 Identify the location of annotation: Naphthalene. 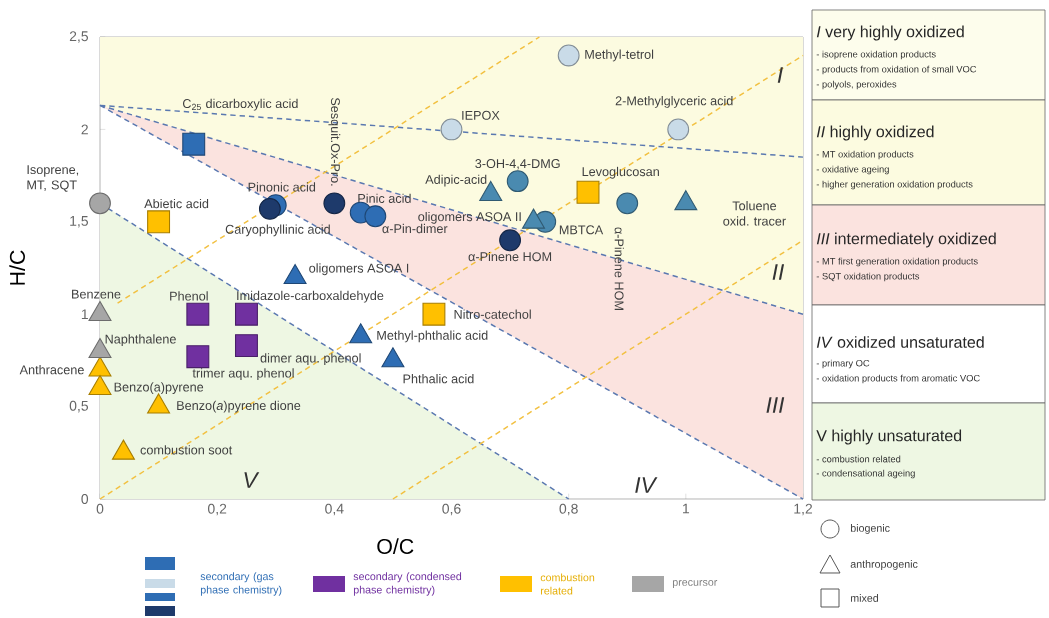
(140, 340).